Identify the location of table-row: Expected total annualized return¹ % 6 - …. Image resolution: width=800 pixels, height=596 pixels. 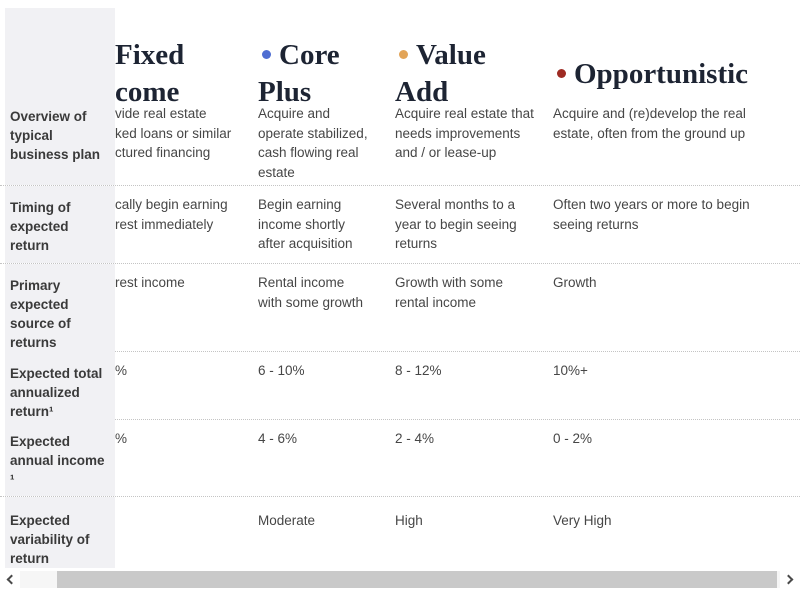
(400, 386).